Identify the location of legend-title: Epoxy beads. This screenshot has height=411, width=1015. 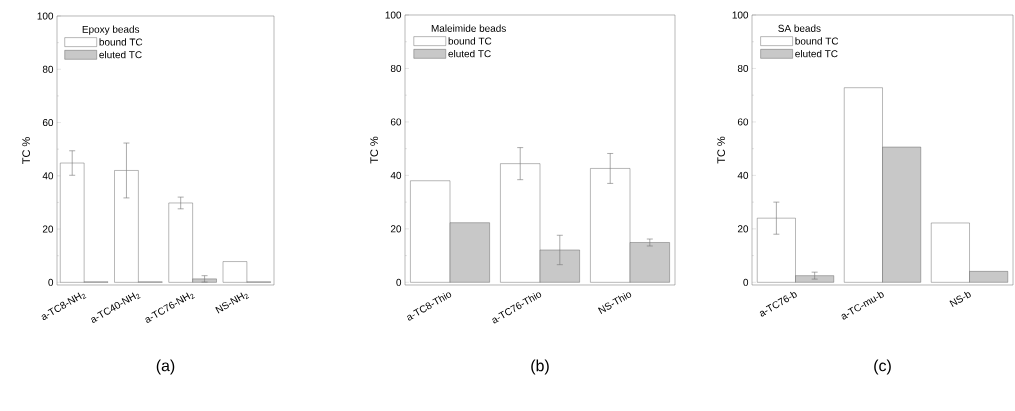
(111, 30).